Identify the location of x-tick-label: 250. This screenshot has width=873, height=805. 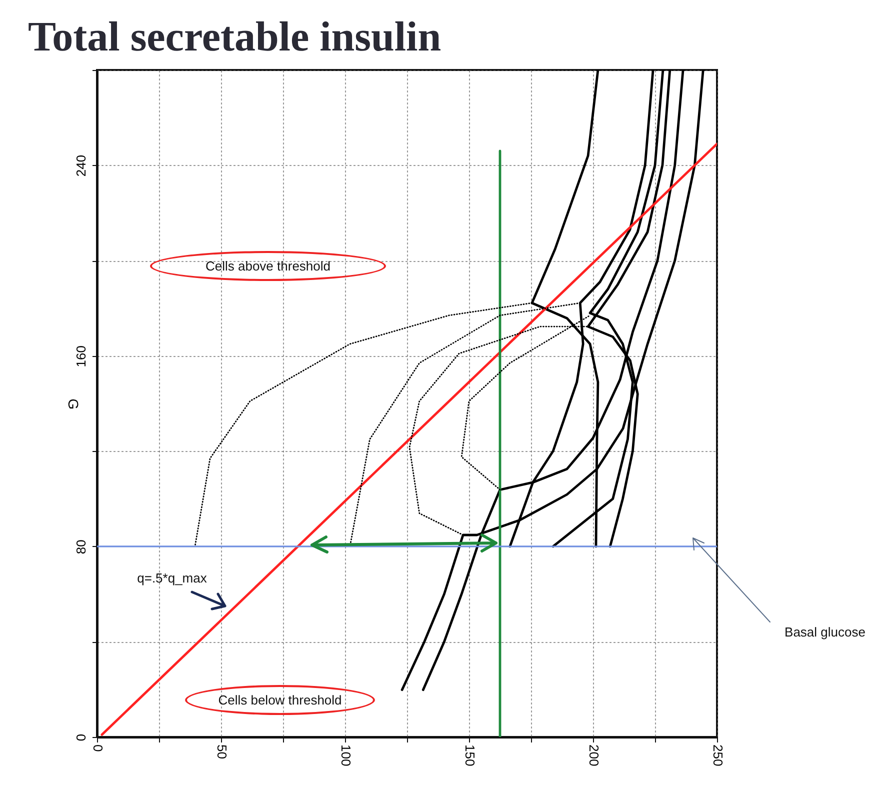
(718, 755).